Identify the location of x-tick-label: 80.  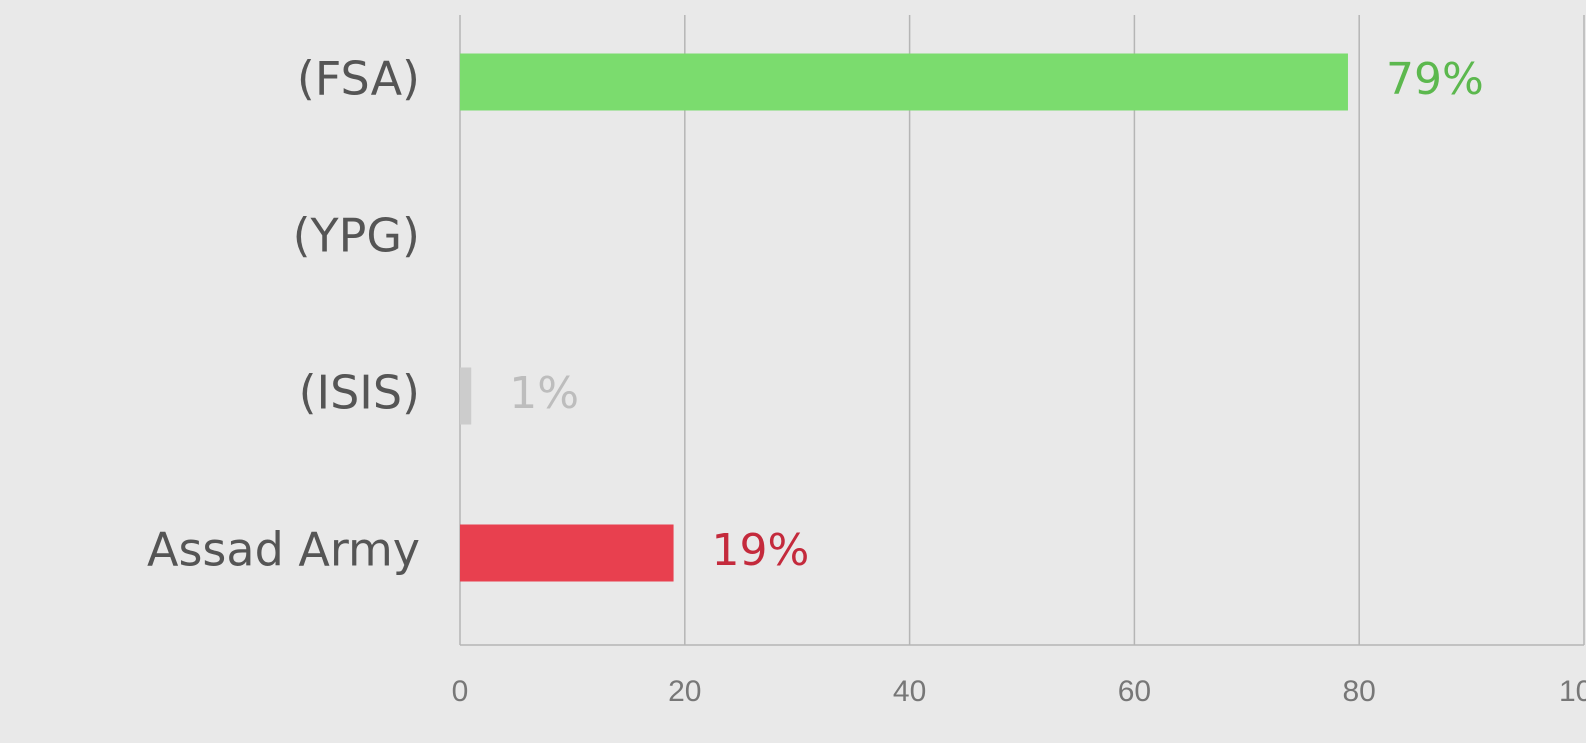
(1359, 691).